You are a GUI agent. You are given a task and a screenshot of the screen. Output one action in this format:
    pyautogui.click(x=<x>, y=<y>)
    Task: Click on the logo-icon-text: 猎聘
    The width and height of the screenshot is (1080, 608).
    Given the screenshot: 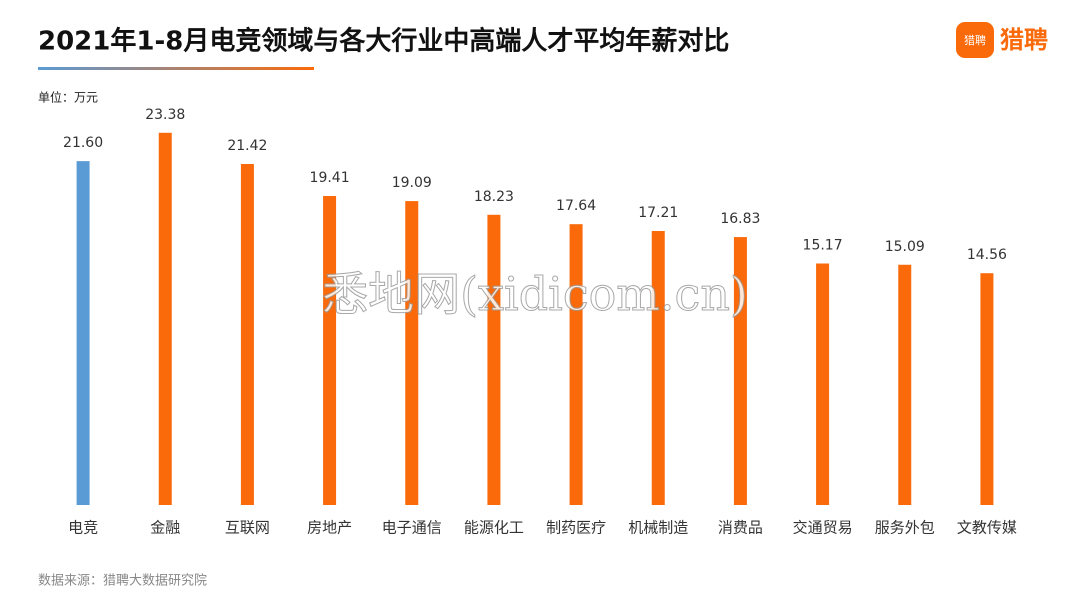 What is the action you would take?
    pyautogui.click(x=975, y=40)
    